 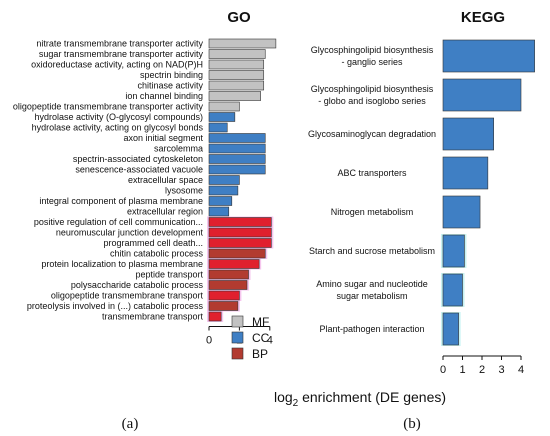 I want to click on legend-swatch-bp, so click(x=237, y=353).